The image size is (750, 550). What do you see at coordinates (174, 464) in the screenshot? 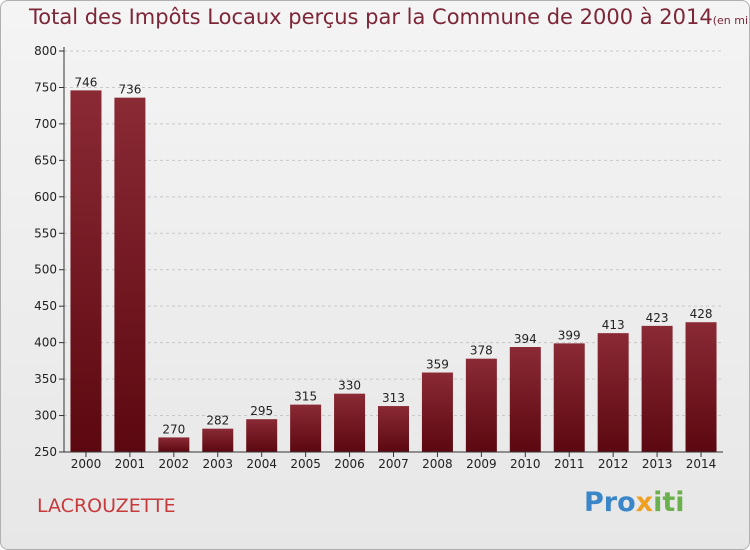
I see `x-tick-label: 2002` at bounding box center [174, 464].